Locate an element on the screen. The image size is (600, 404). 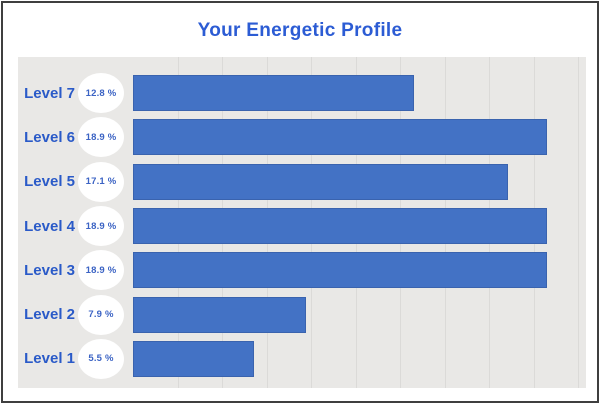
value-label: 17.1 % is located at coordinates (101, 182).